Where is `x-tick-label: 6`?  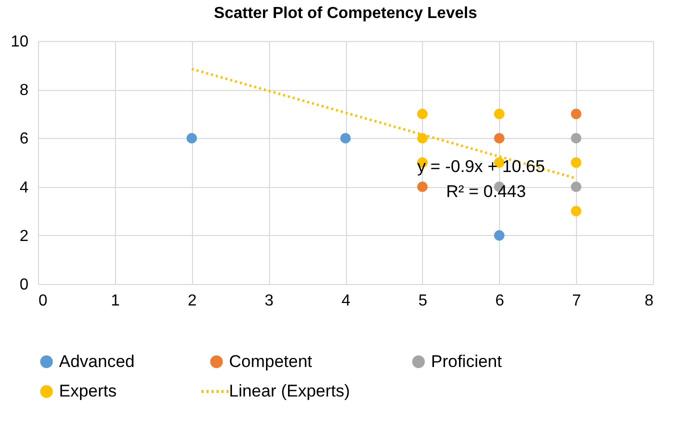
x-tick-label: 6 is located at coordinates (499, 301).